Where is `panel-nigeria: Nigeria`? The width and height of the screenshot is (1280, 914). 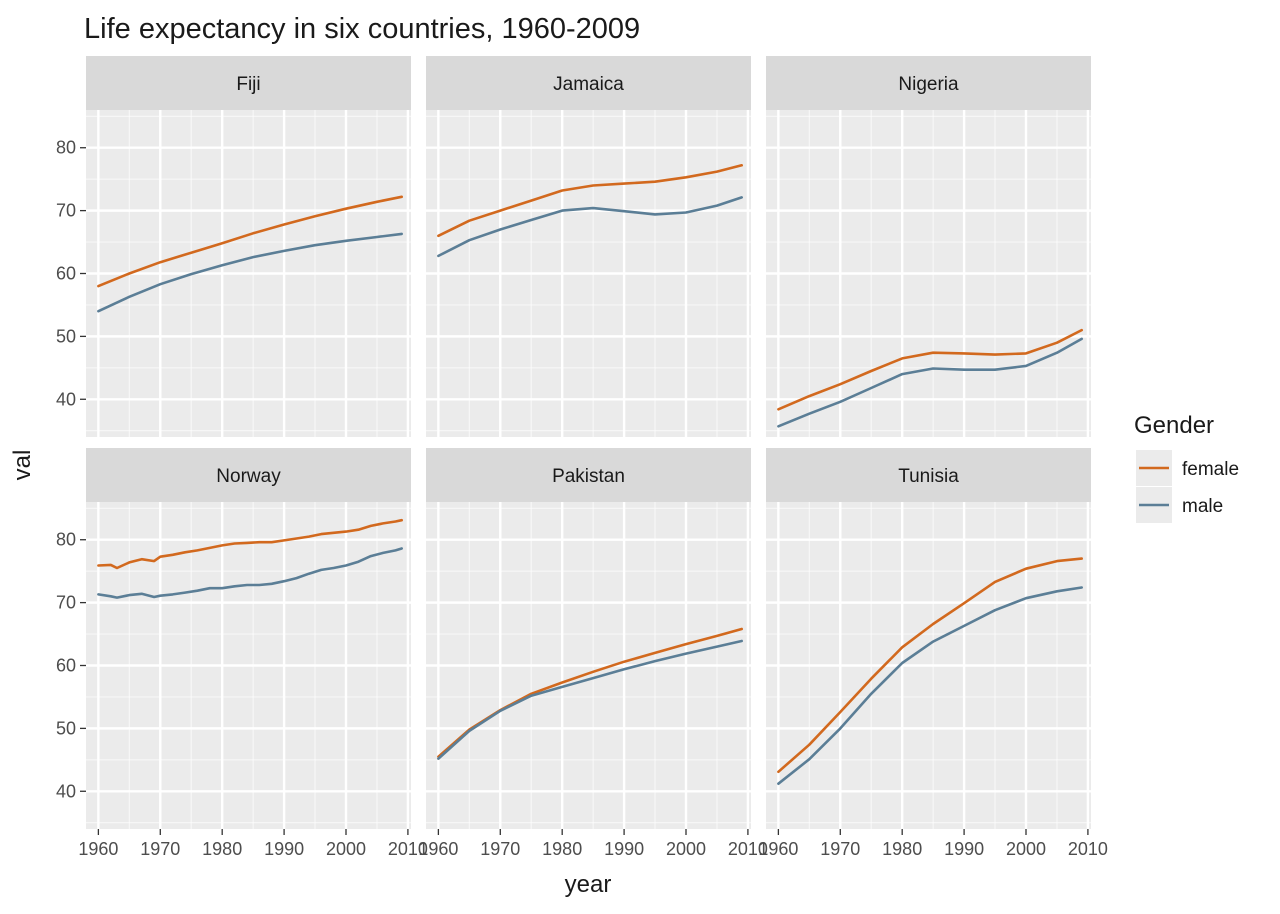
panel-nigeria: Nigeria is located at coordinates (928, 246).